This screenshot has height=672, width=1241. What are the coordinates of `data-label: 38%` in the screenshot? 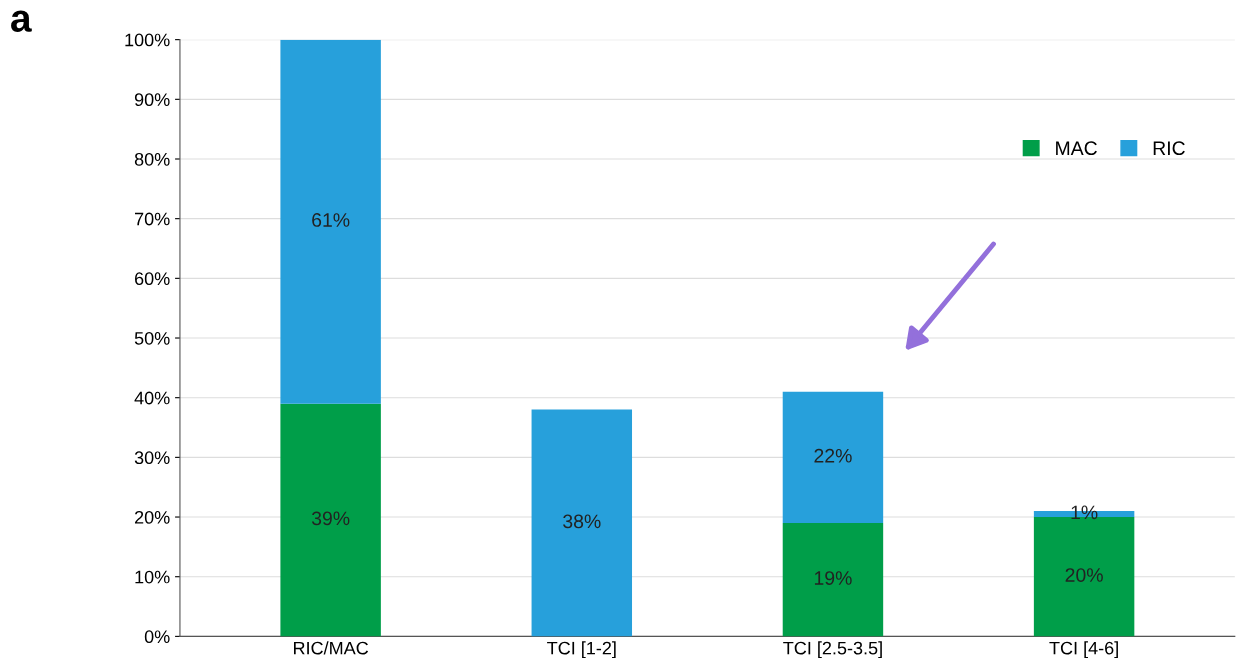 It's located at (582, 521).